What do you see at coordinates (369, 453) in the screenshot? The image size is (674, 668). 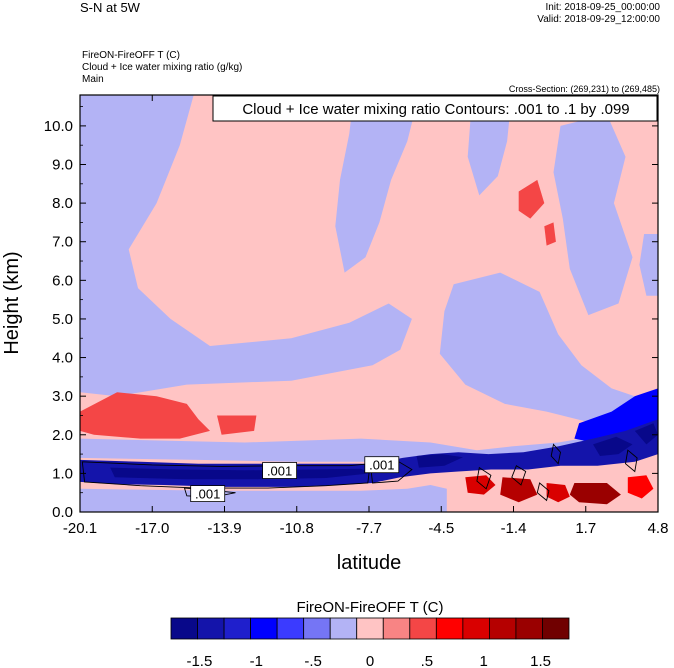 I see `region-strong-cool-band` at bounding box center [369, 453].